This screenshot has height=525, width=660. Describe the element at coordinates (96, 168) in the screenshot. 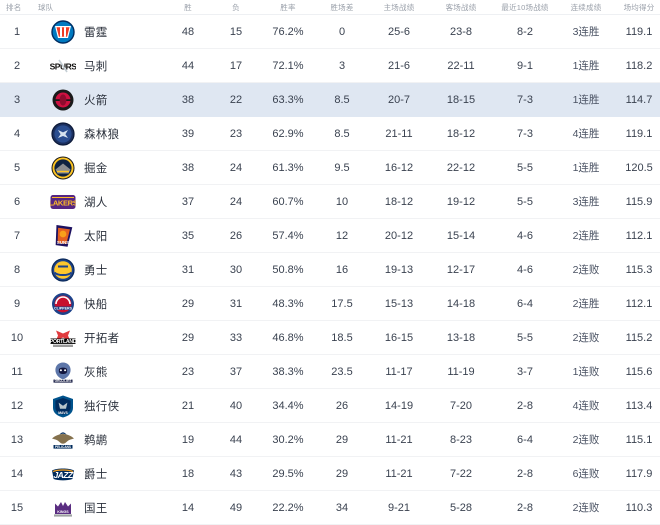

I see `team-name: 掘金` at that location.